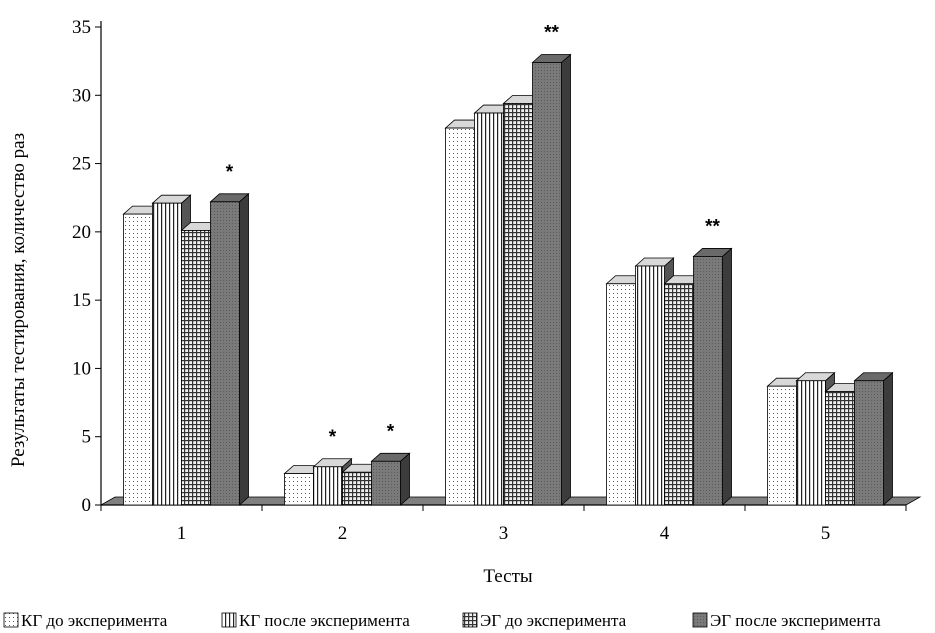  What do you see at coordinates (826, 533) in the screenshot?
I see `x-tick-label: 5` at bounding box center [826, 533].